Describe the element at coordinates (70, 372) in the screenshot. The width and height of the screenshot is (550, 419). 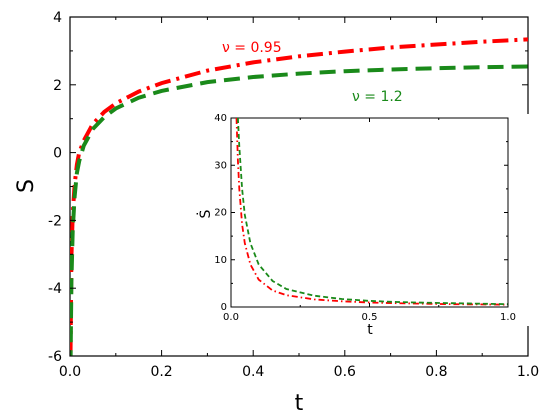
I see `main-x-tick-label: 0.0` at that location.